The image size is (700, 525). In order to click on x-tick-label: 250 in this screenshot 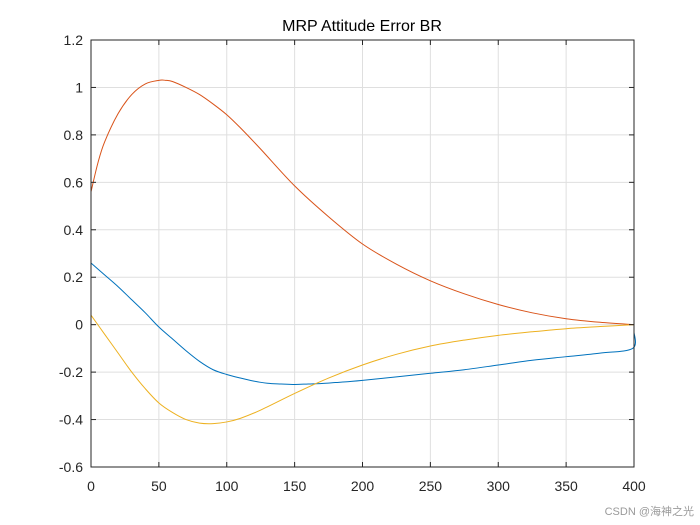, I will do `click(431, 486)`.